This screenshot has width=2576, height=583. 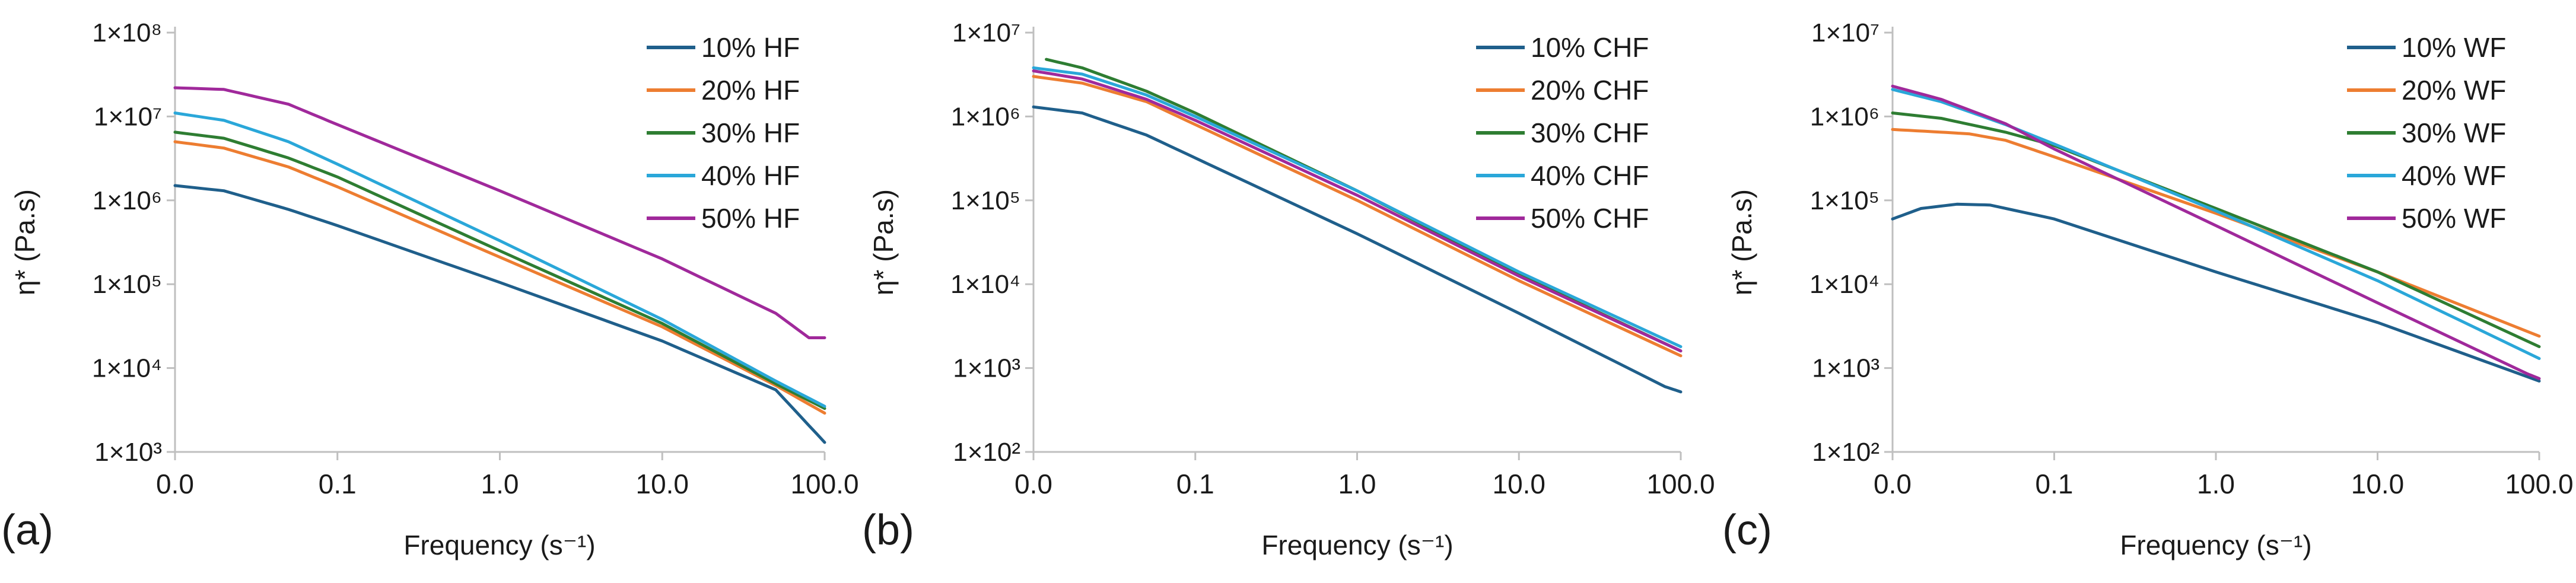 I want to click on legend-label: 50% HF, so click(x=750, y=218).